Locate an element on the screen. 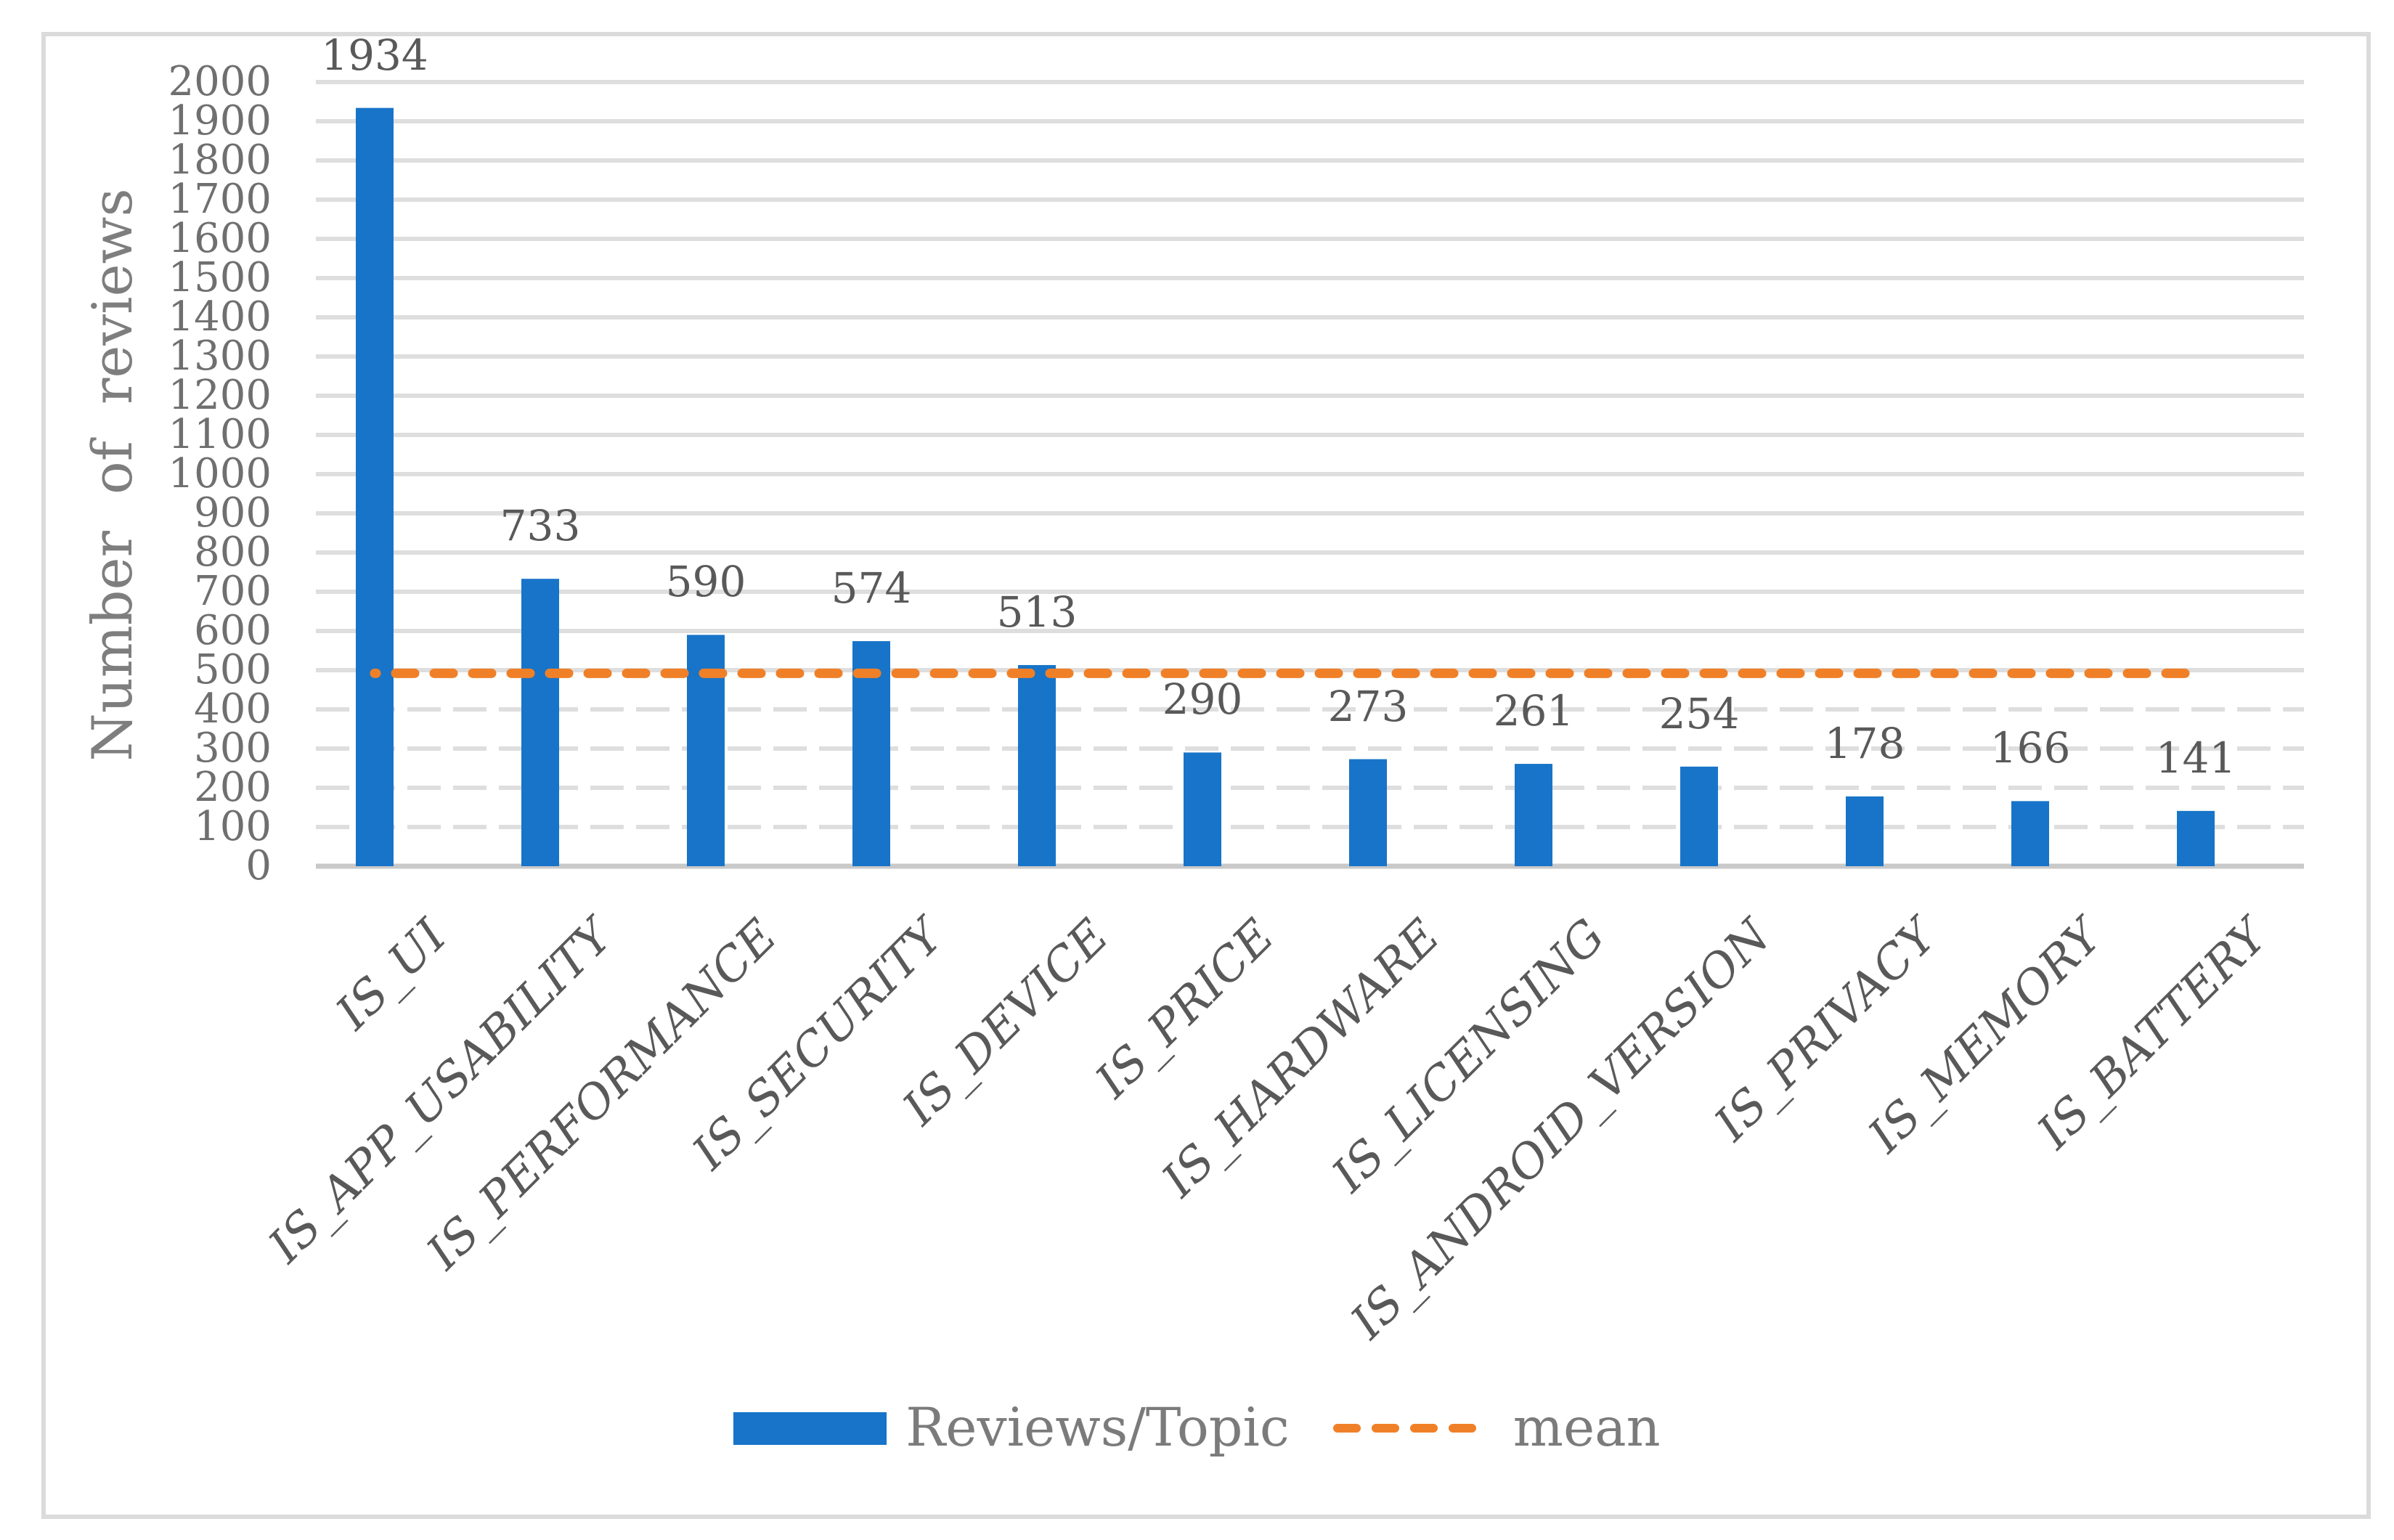 The image size is (2394, 1540). bar-IS_HARDWARE is located at coordinates (1368, 812).